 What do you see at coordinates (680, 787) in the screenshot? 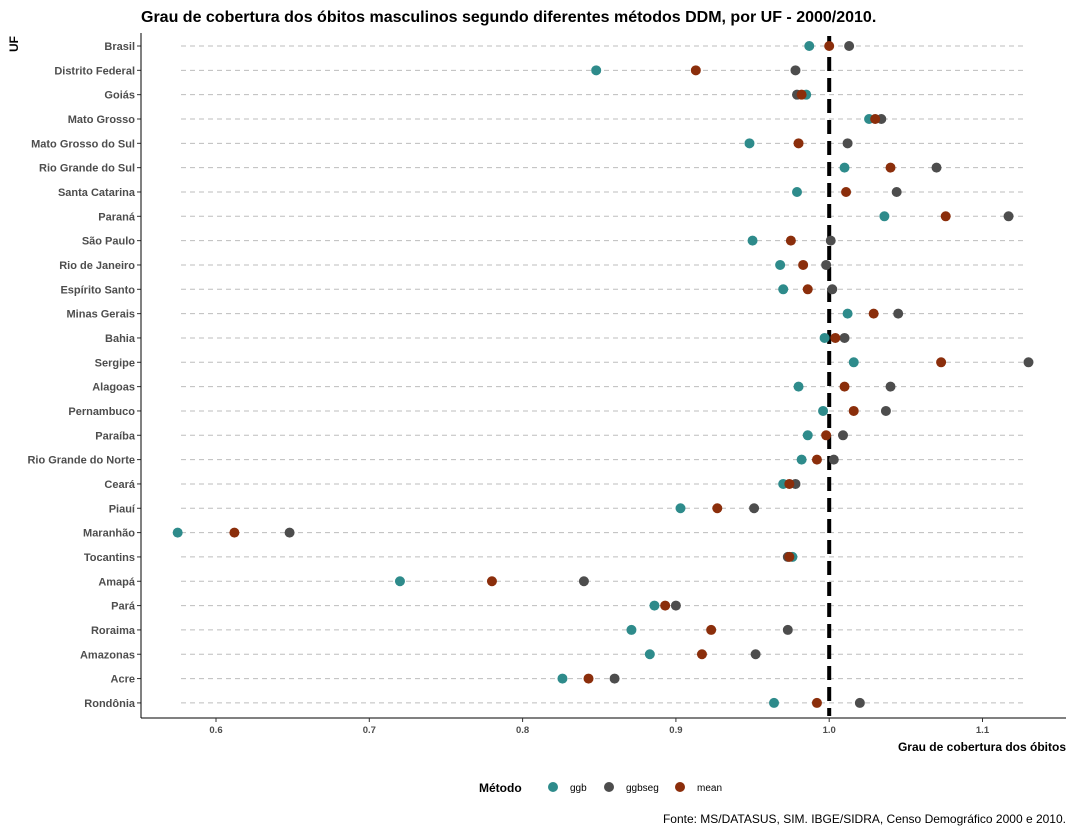
I see `legend-key-mean` at bounding box center [680, 787].